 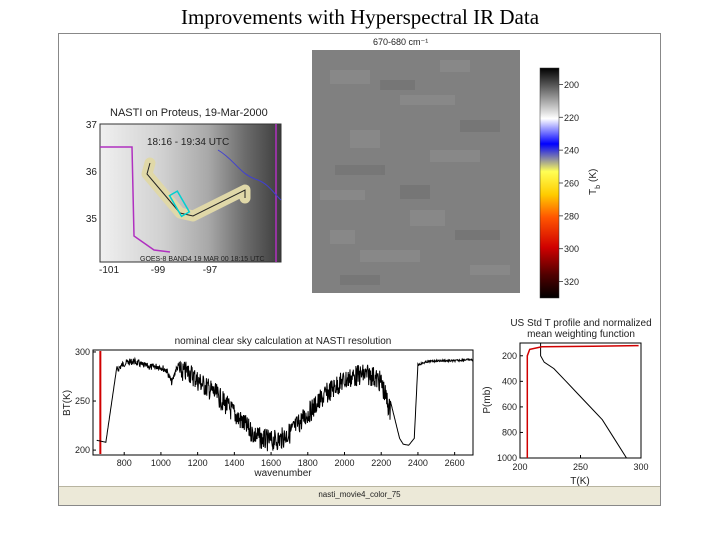 I want to click on profile-y-tick-label: 600, so click(x=509, y=407).